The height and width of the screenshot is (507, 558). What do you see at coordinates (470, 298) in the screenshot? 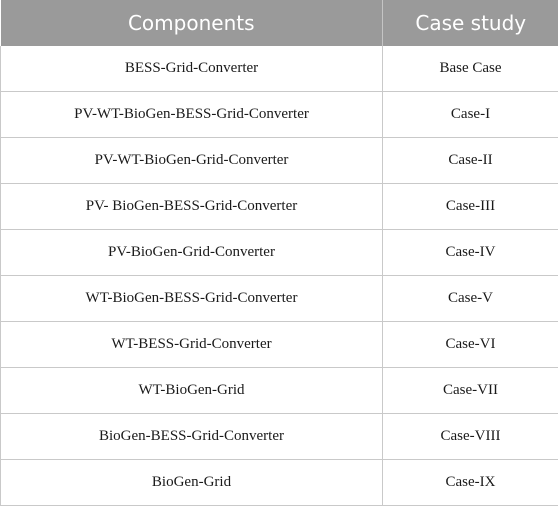
I see `case-cell: Case-V` at bounding box center [470, 298].